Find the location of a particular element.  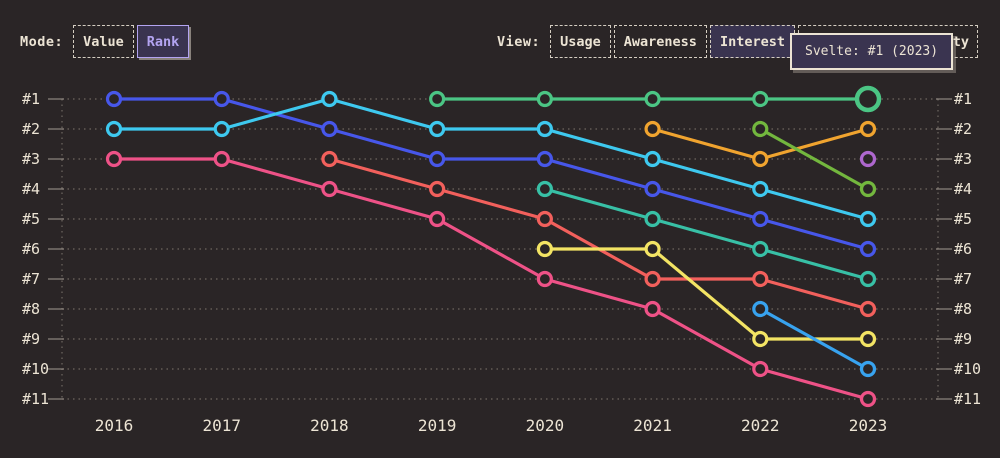

rank-label-left: #7 is located at coordinates (31, 279).